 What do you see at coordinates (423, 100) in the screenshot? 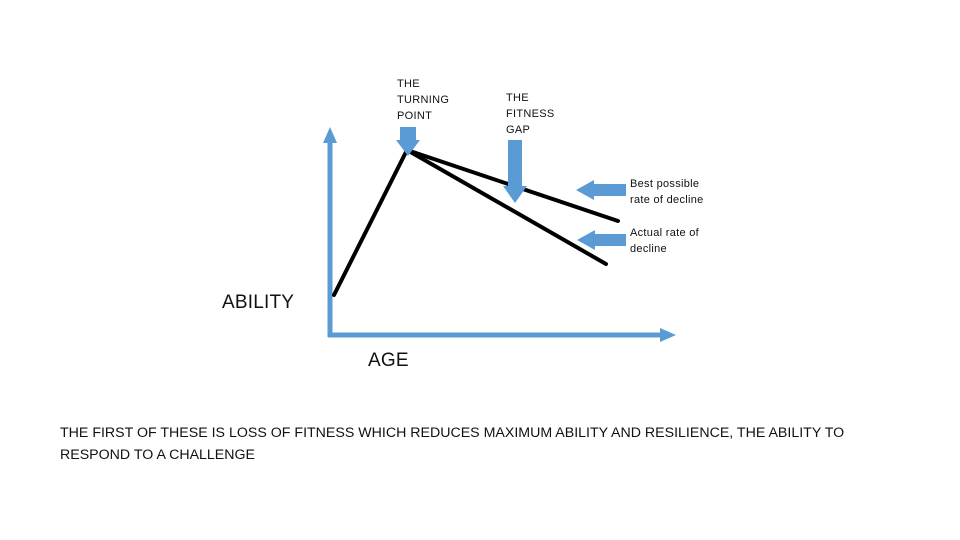
I see `turning-point-label: THE TURNING POINT` at bounding box center [423, 100].